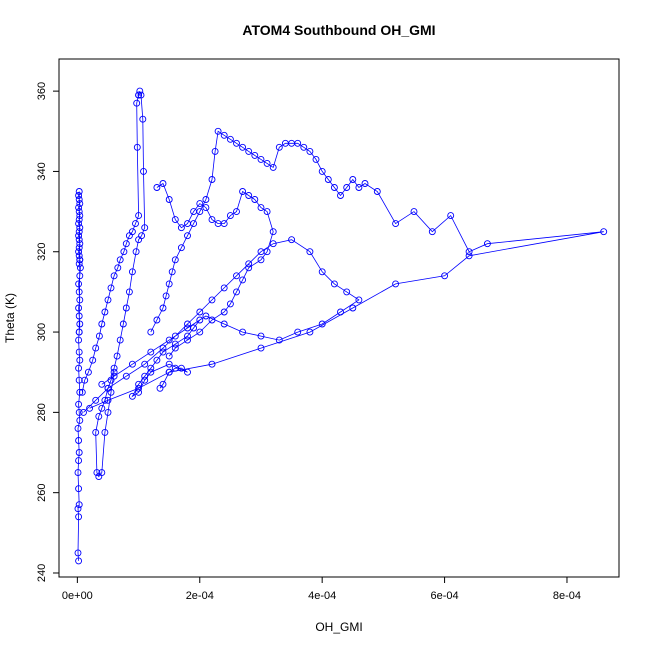 The height and width of the screenshot is (650, 650). I want to click on y-tick-label: 360, so click(42, 91).